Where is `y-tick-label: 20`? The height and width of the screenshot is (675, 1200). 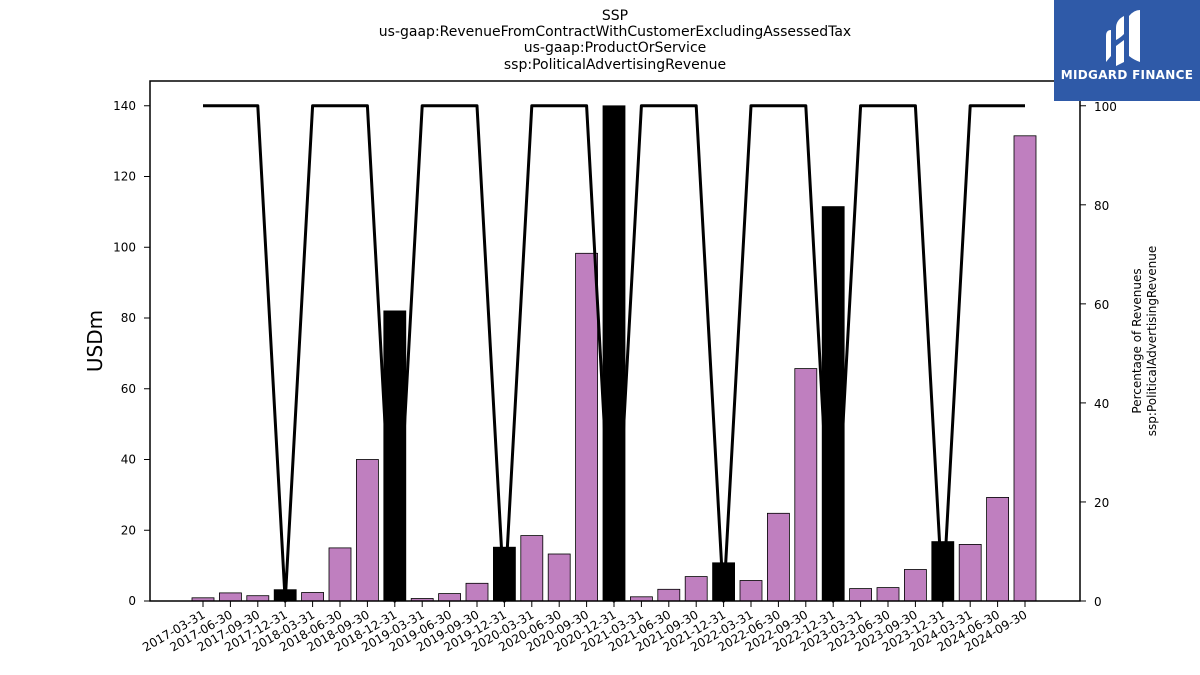 y-tick-label: 20 is located at coordinates (128, 530).